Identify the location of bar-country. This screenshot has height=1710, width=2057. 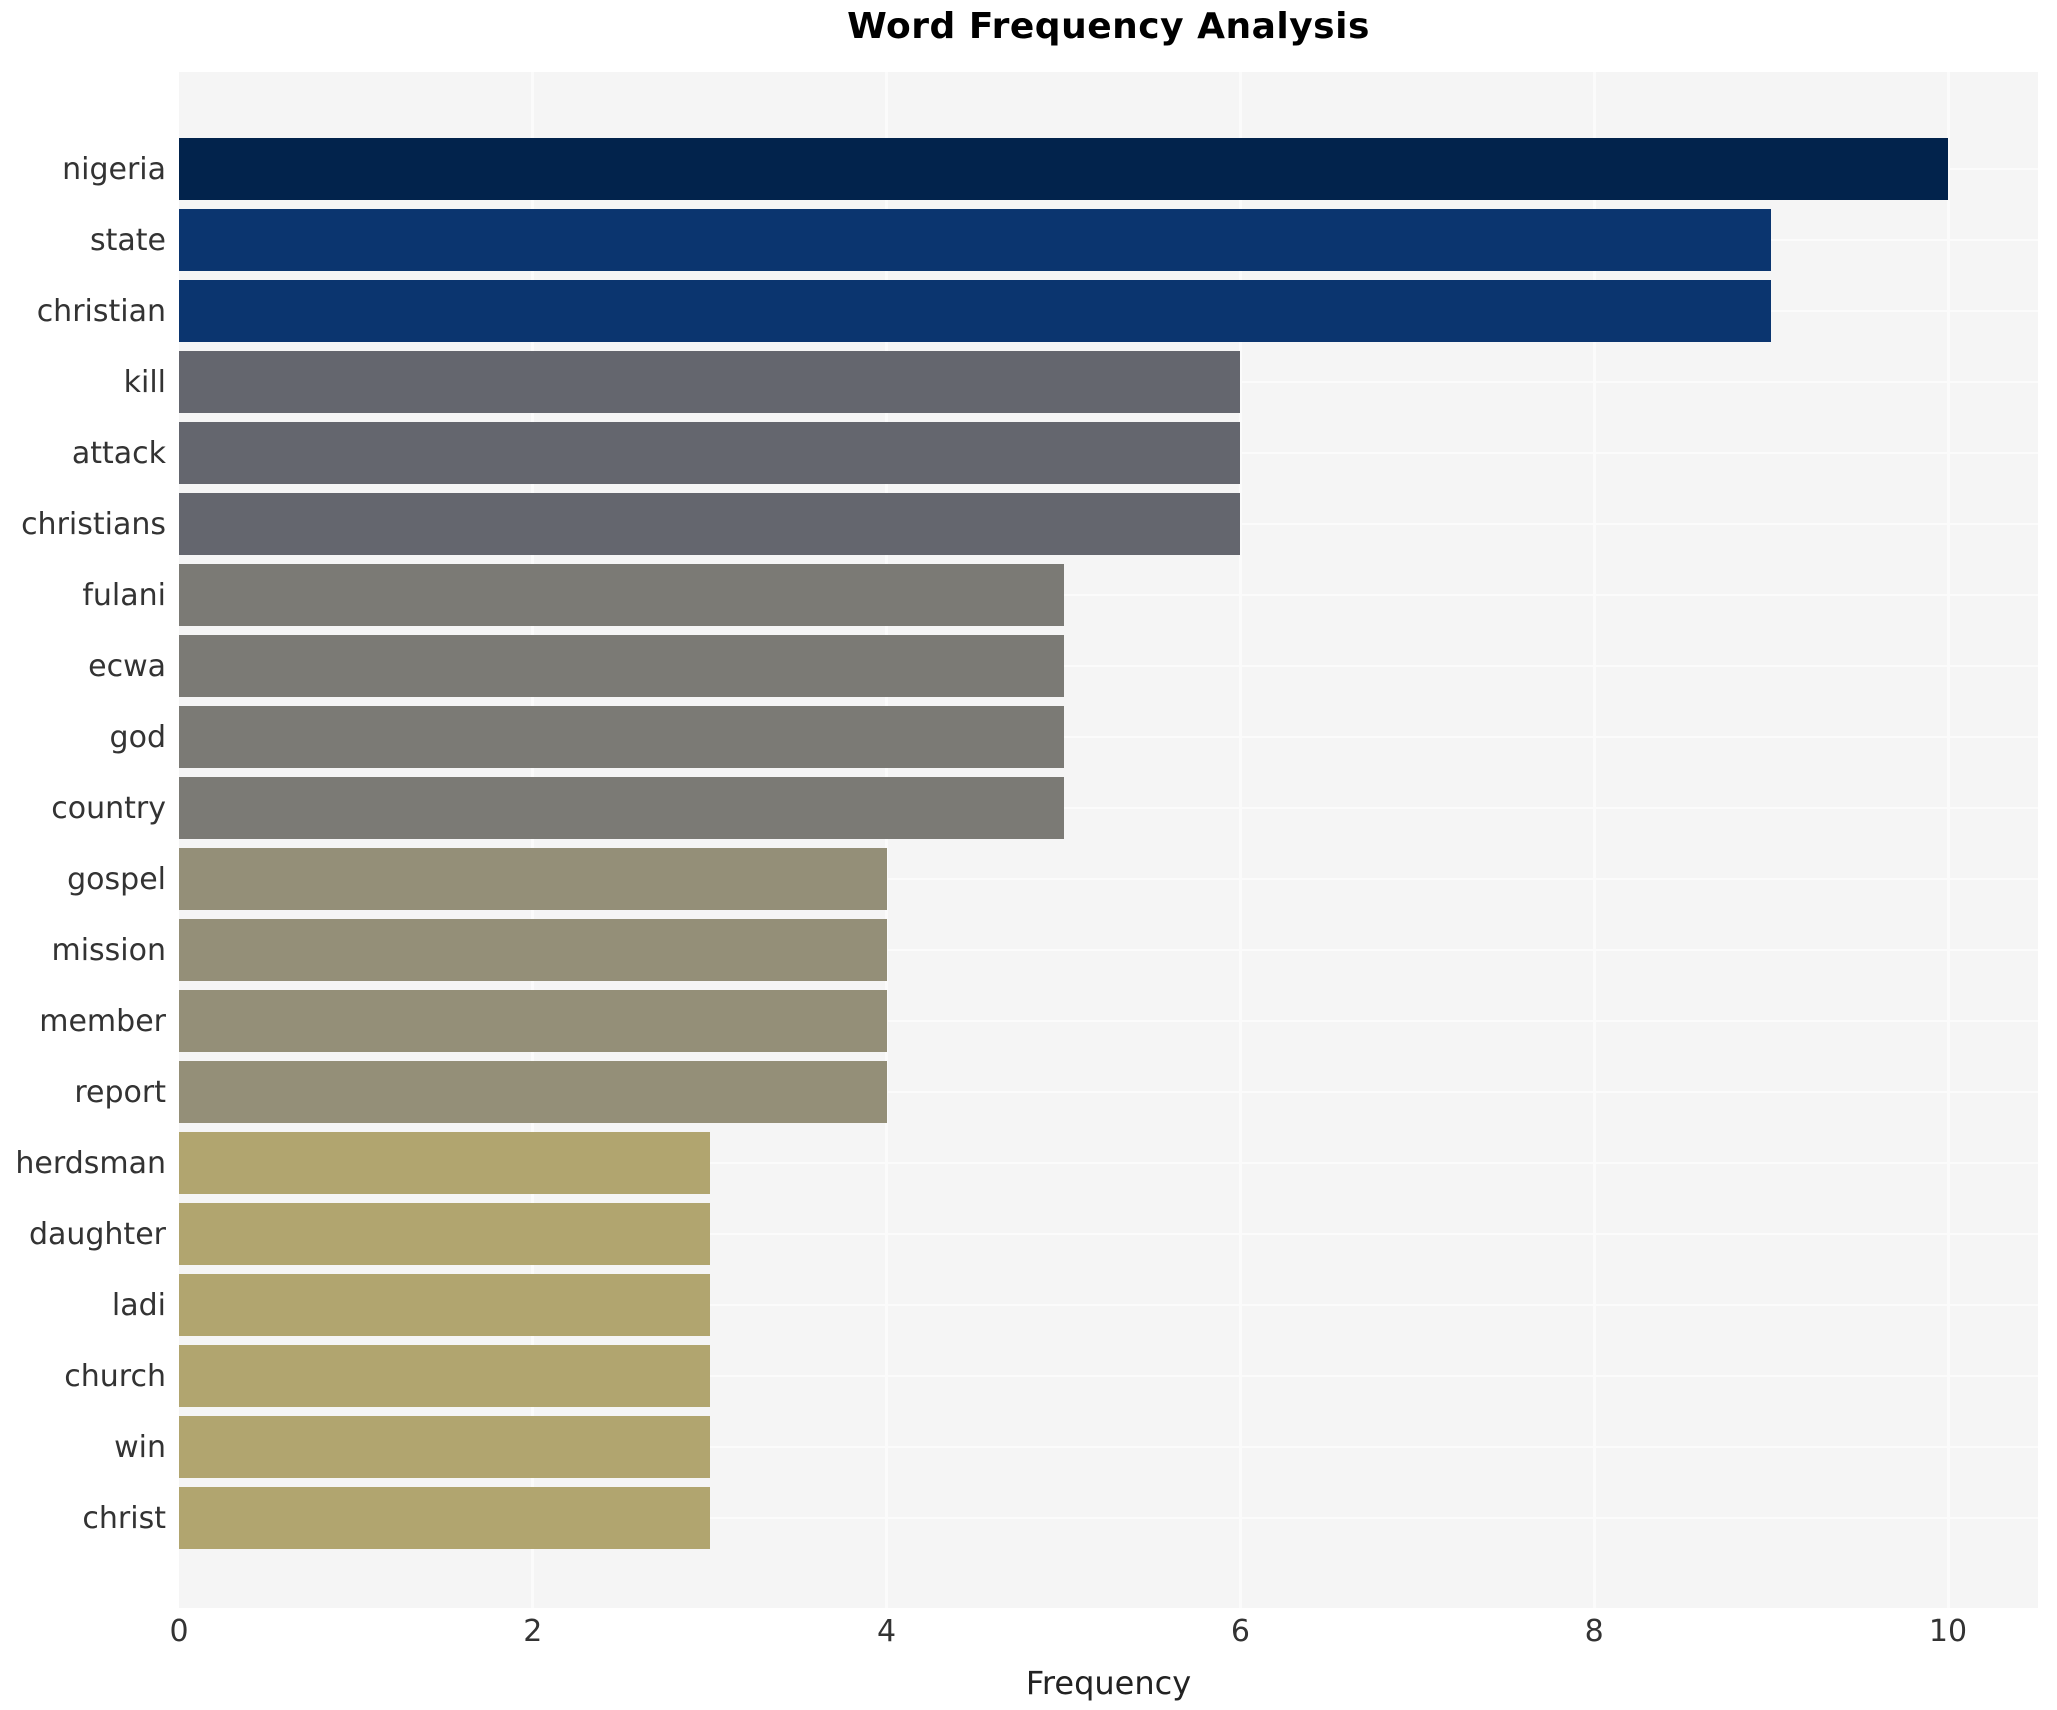
(621, 808).